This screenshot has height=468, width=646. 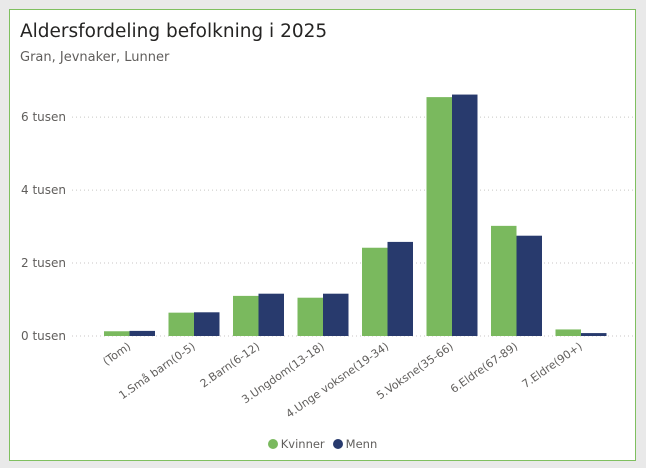 What do you see at coordinates (116, 354) in the screenshot?
I see `x-tick-label: (Tom)` at bounding box center [116, 354].